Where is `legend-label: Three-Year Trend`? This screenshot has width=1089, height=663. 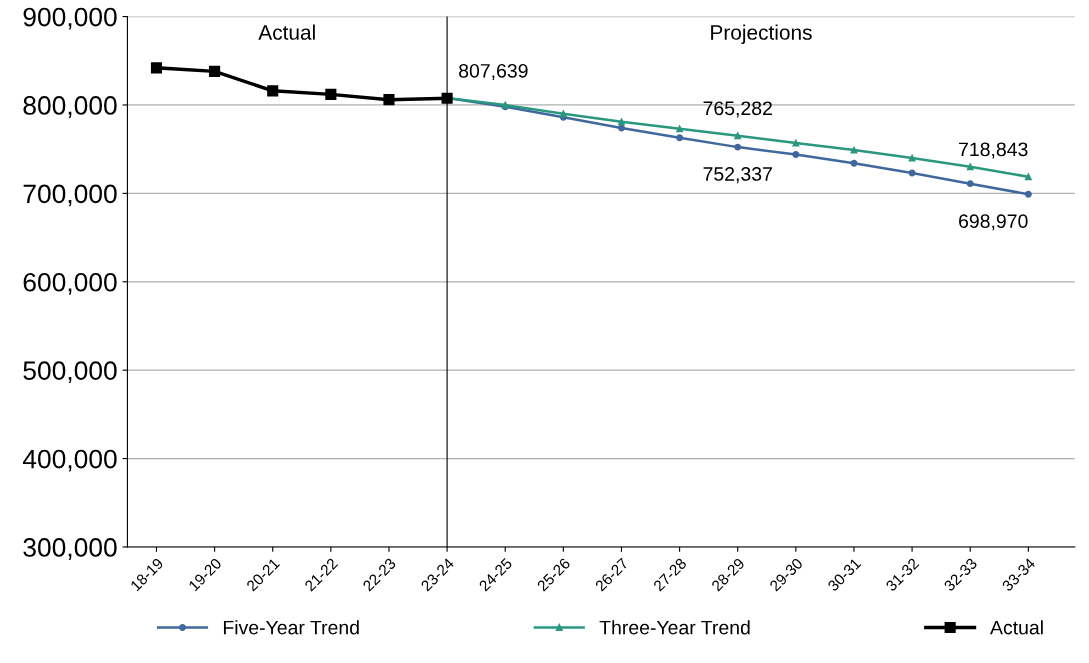 legend-label: Three-Year Trend is located at coordinates (674, 627).